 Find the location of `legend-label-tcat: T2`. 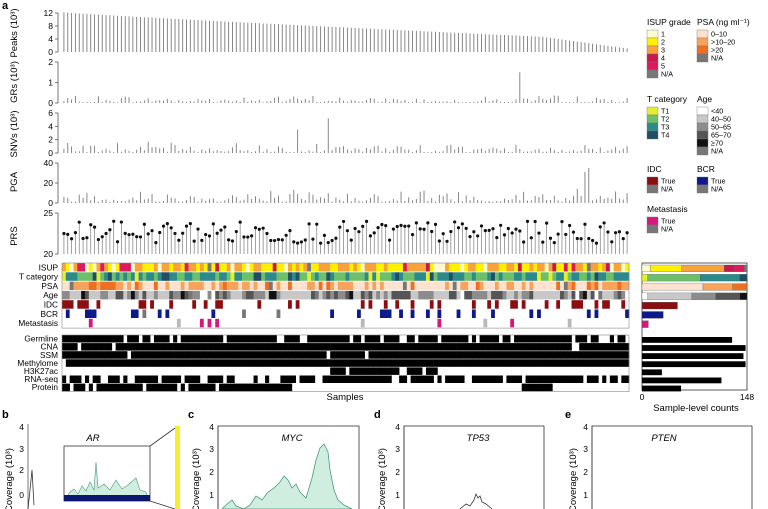

legend-label-tcat: T2 is located at coordinates (665, 119).